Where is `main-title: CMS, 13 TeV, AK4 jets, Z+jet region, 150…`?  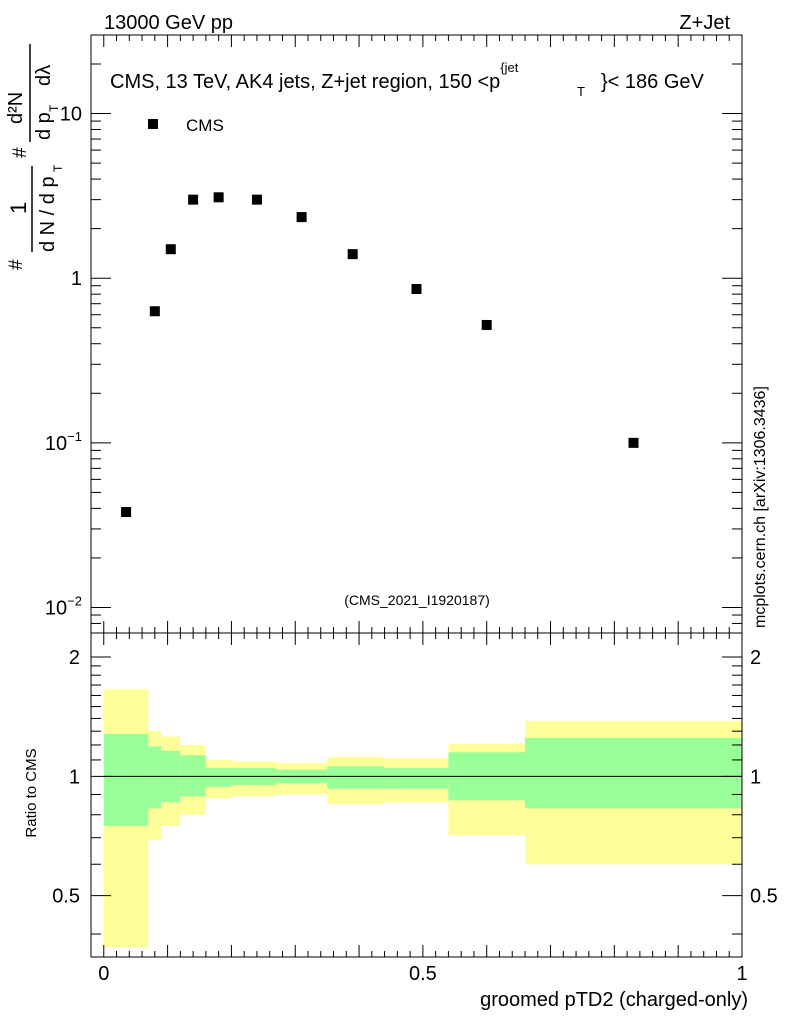
main-title: CMS, 13 TeV, AK4 jets, Z+jet region, 150… is located at coordinates (314, 76).